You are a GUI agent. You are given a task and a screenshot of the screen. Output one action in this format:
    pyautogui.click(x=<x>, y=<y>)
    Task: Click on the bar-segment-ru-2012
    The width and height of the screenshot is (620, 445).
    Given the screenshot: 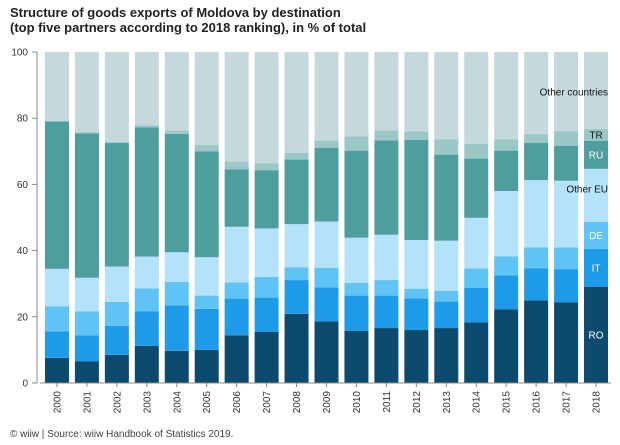 What is the action you would take?
    pyautogui.click(x=416, y=190)
    